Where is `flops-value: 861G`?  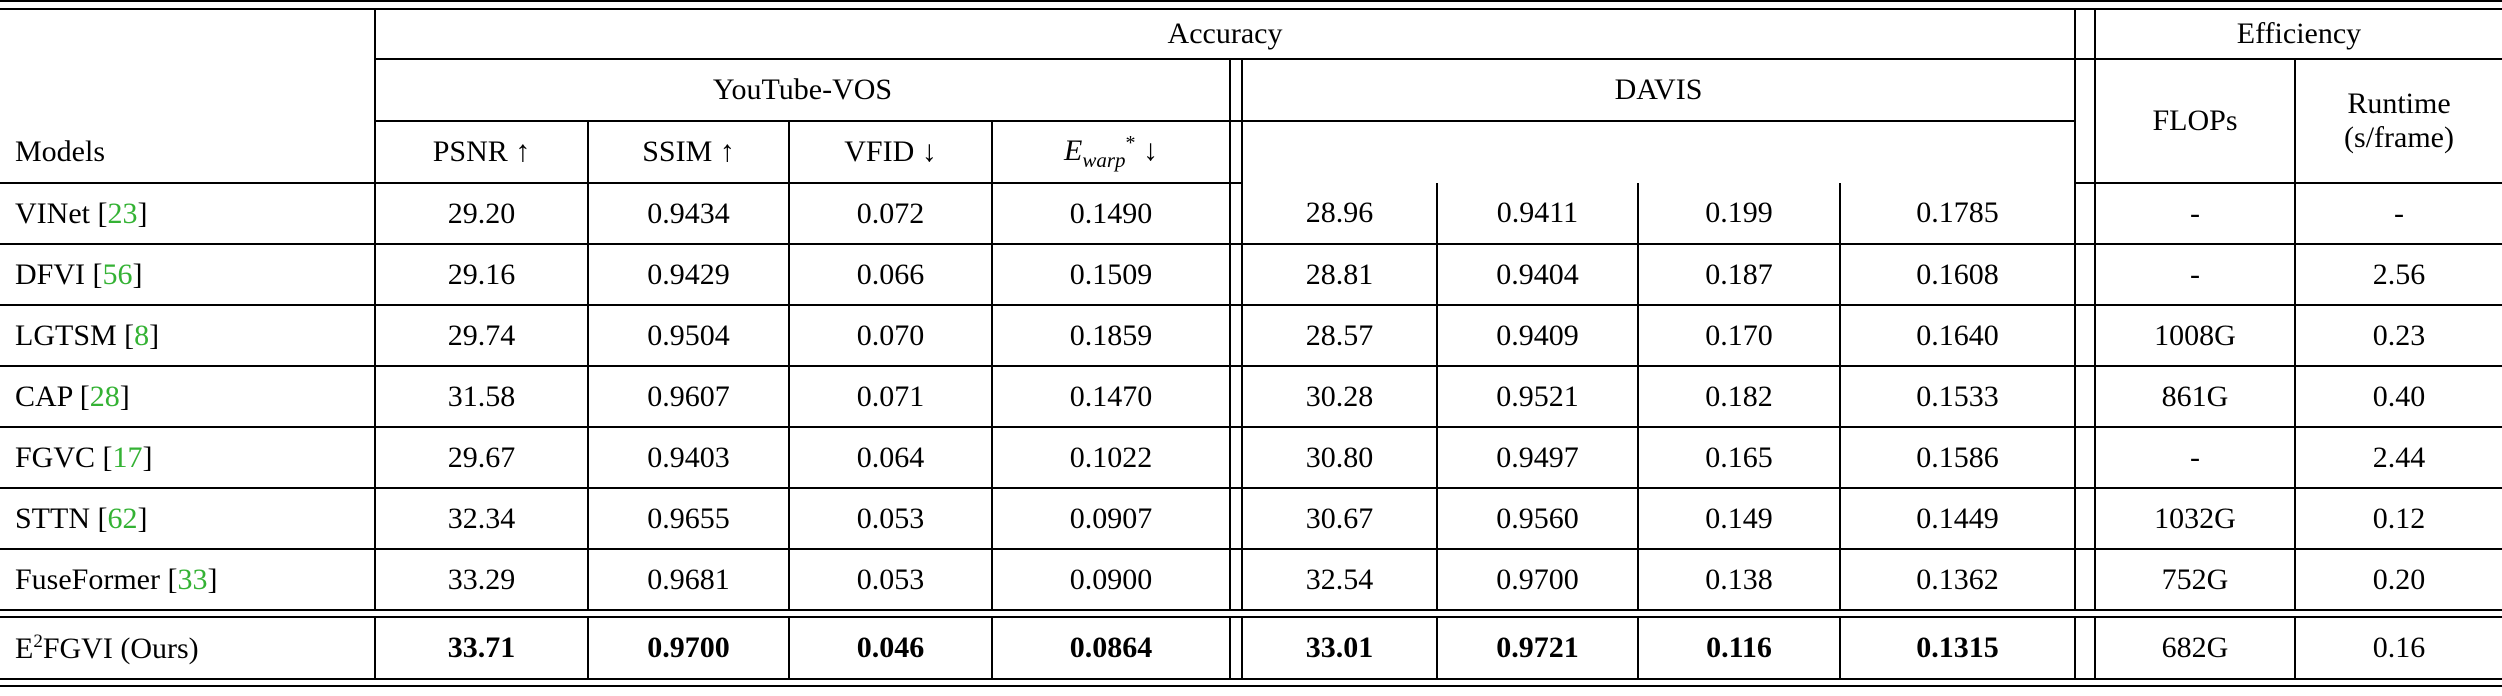
flops-value: 861G is located at coordinates (2195, 397).